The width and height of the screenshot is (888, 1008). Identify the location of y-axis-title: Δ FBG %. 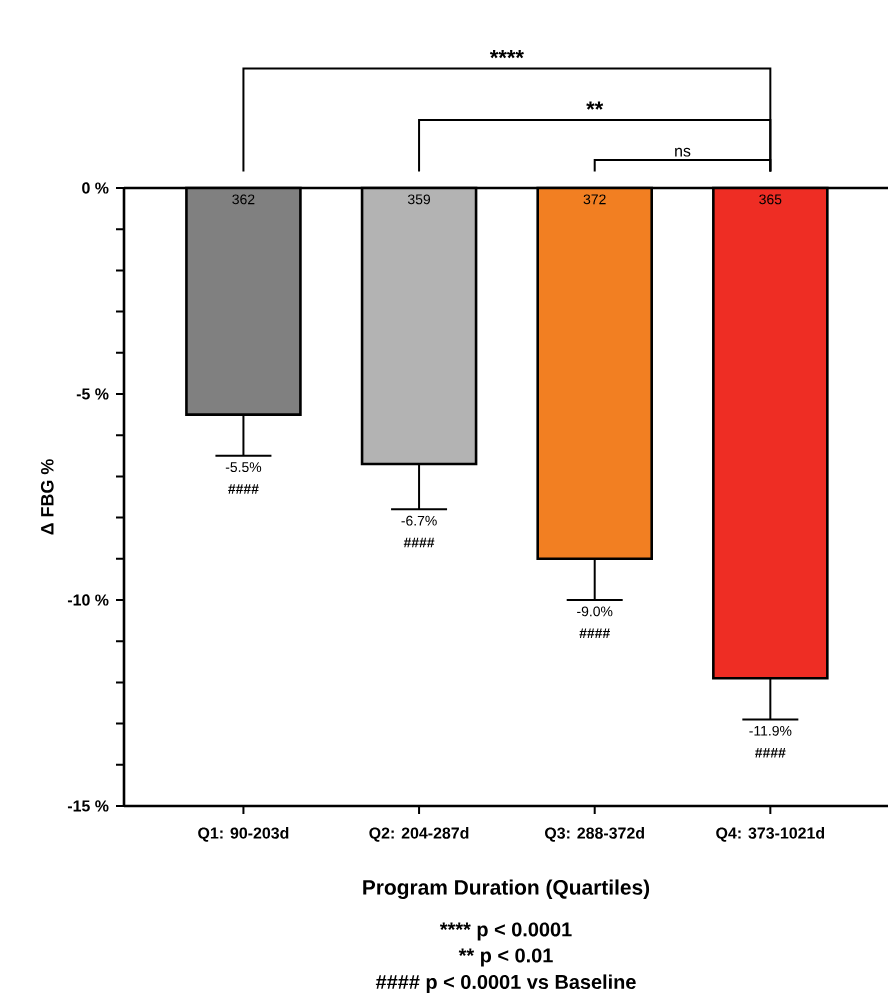
(47, 497).